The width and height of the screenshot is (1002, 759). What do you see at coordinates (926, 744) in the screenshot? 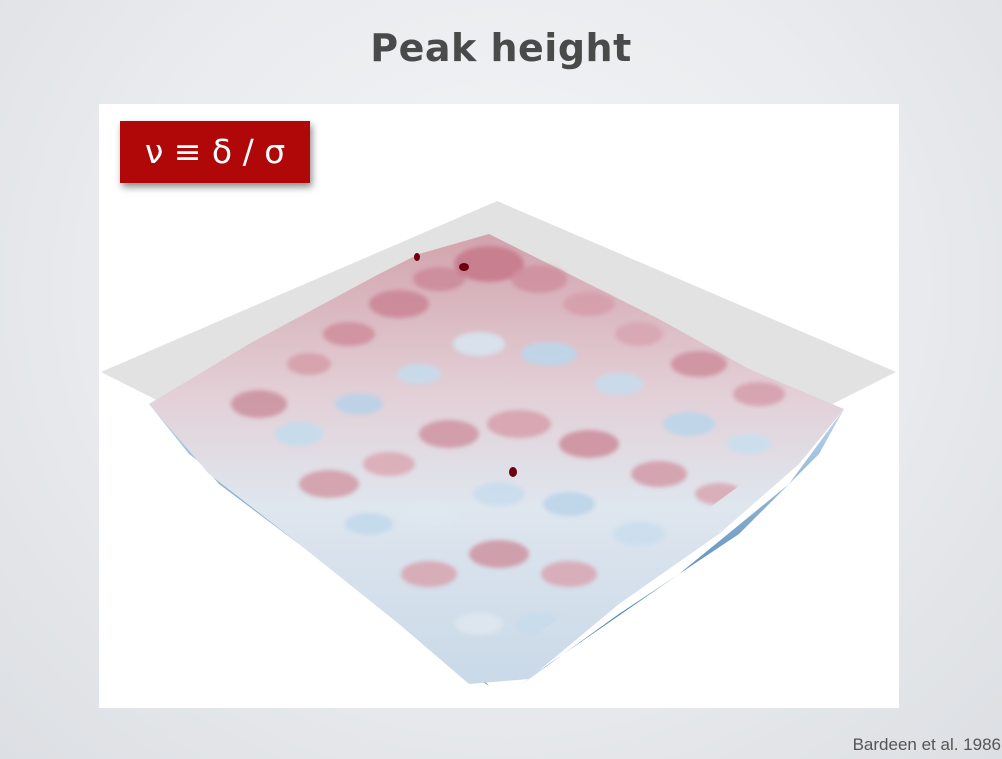
I see `citation: Bardeen et al. 1986` at bounding box center [926, 744].